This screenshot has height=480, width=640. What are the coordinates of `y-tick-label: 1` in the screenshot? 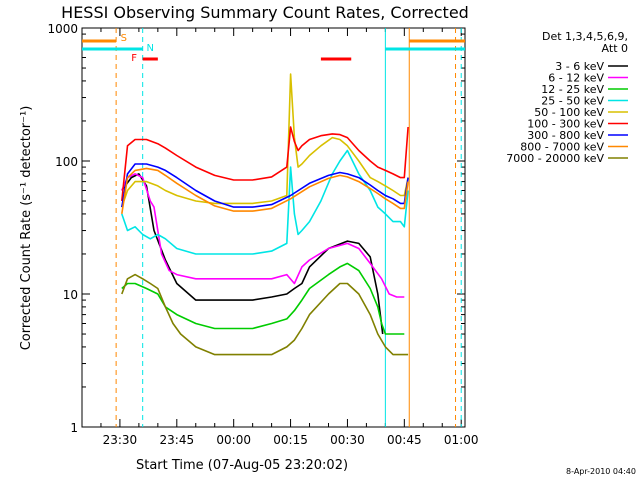 It's located at (74, 428).